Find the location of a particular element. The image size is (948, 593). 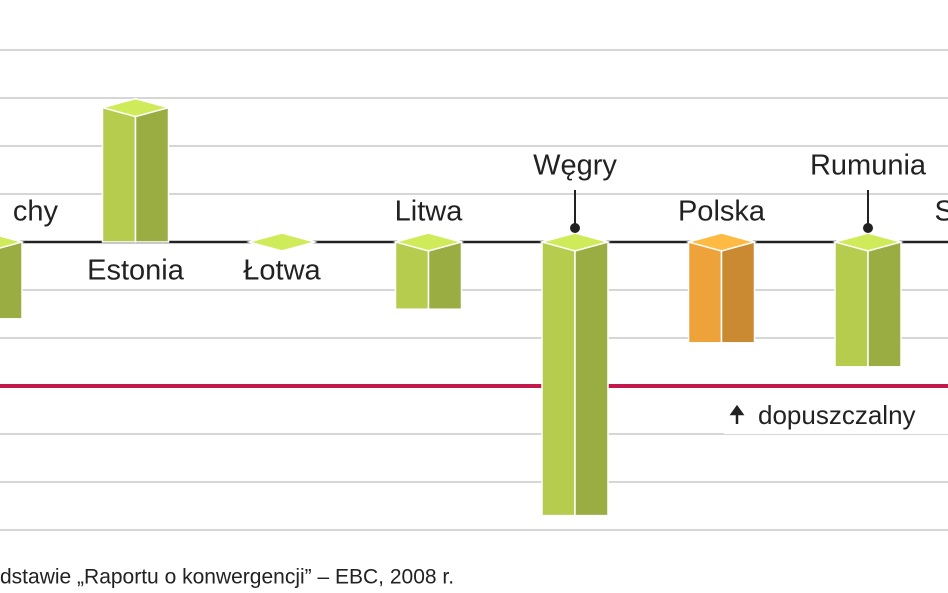

category-label: Litwa is located at coordinates (429, 212).